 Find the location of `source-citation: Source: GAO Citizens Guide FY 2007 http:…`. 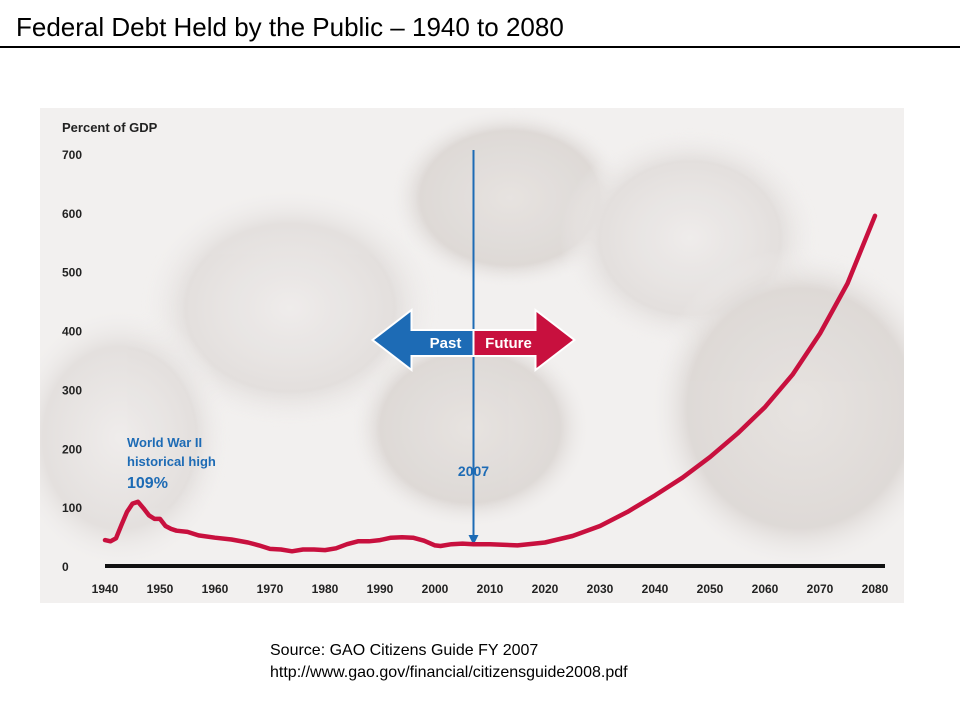

source-citation: Source: GAO Citizens Guide FY 2007 http:… is located at coordinates (449, 662).